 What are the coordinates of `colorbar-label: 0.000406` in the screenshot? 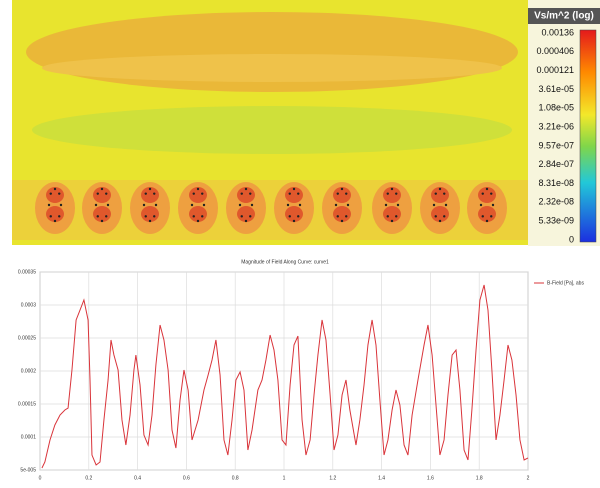 It's located at (555, 51).